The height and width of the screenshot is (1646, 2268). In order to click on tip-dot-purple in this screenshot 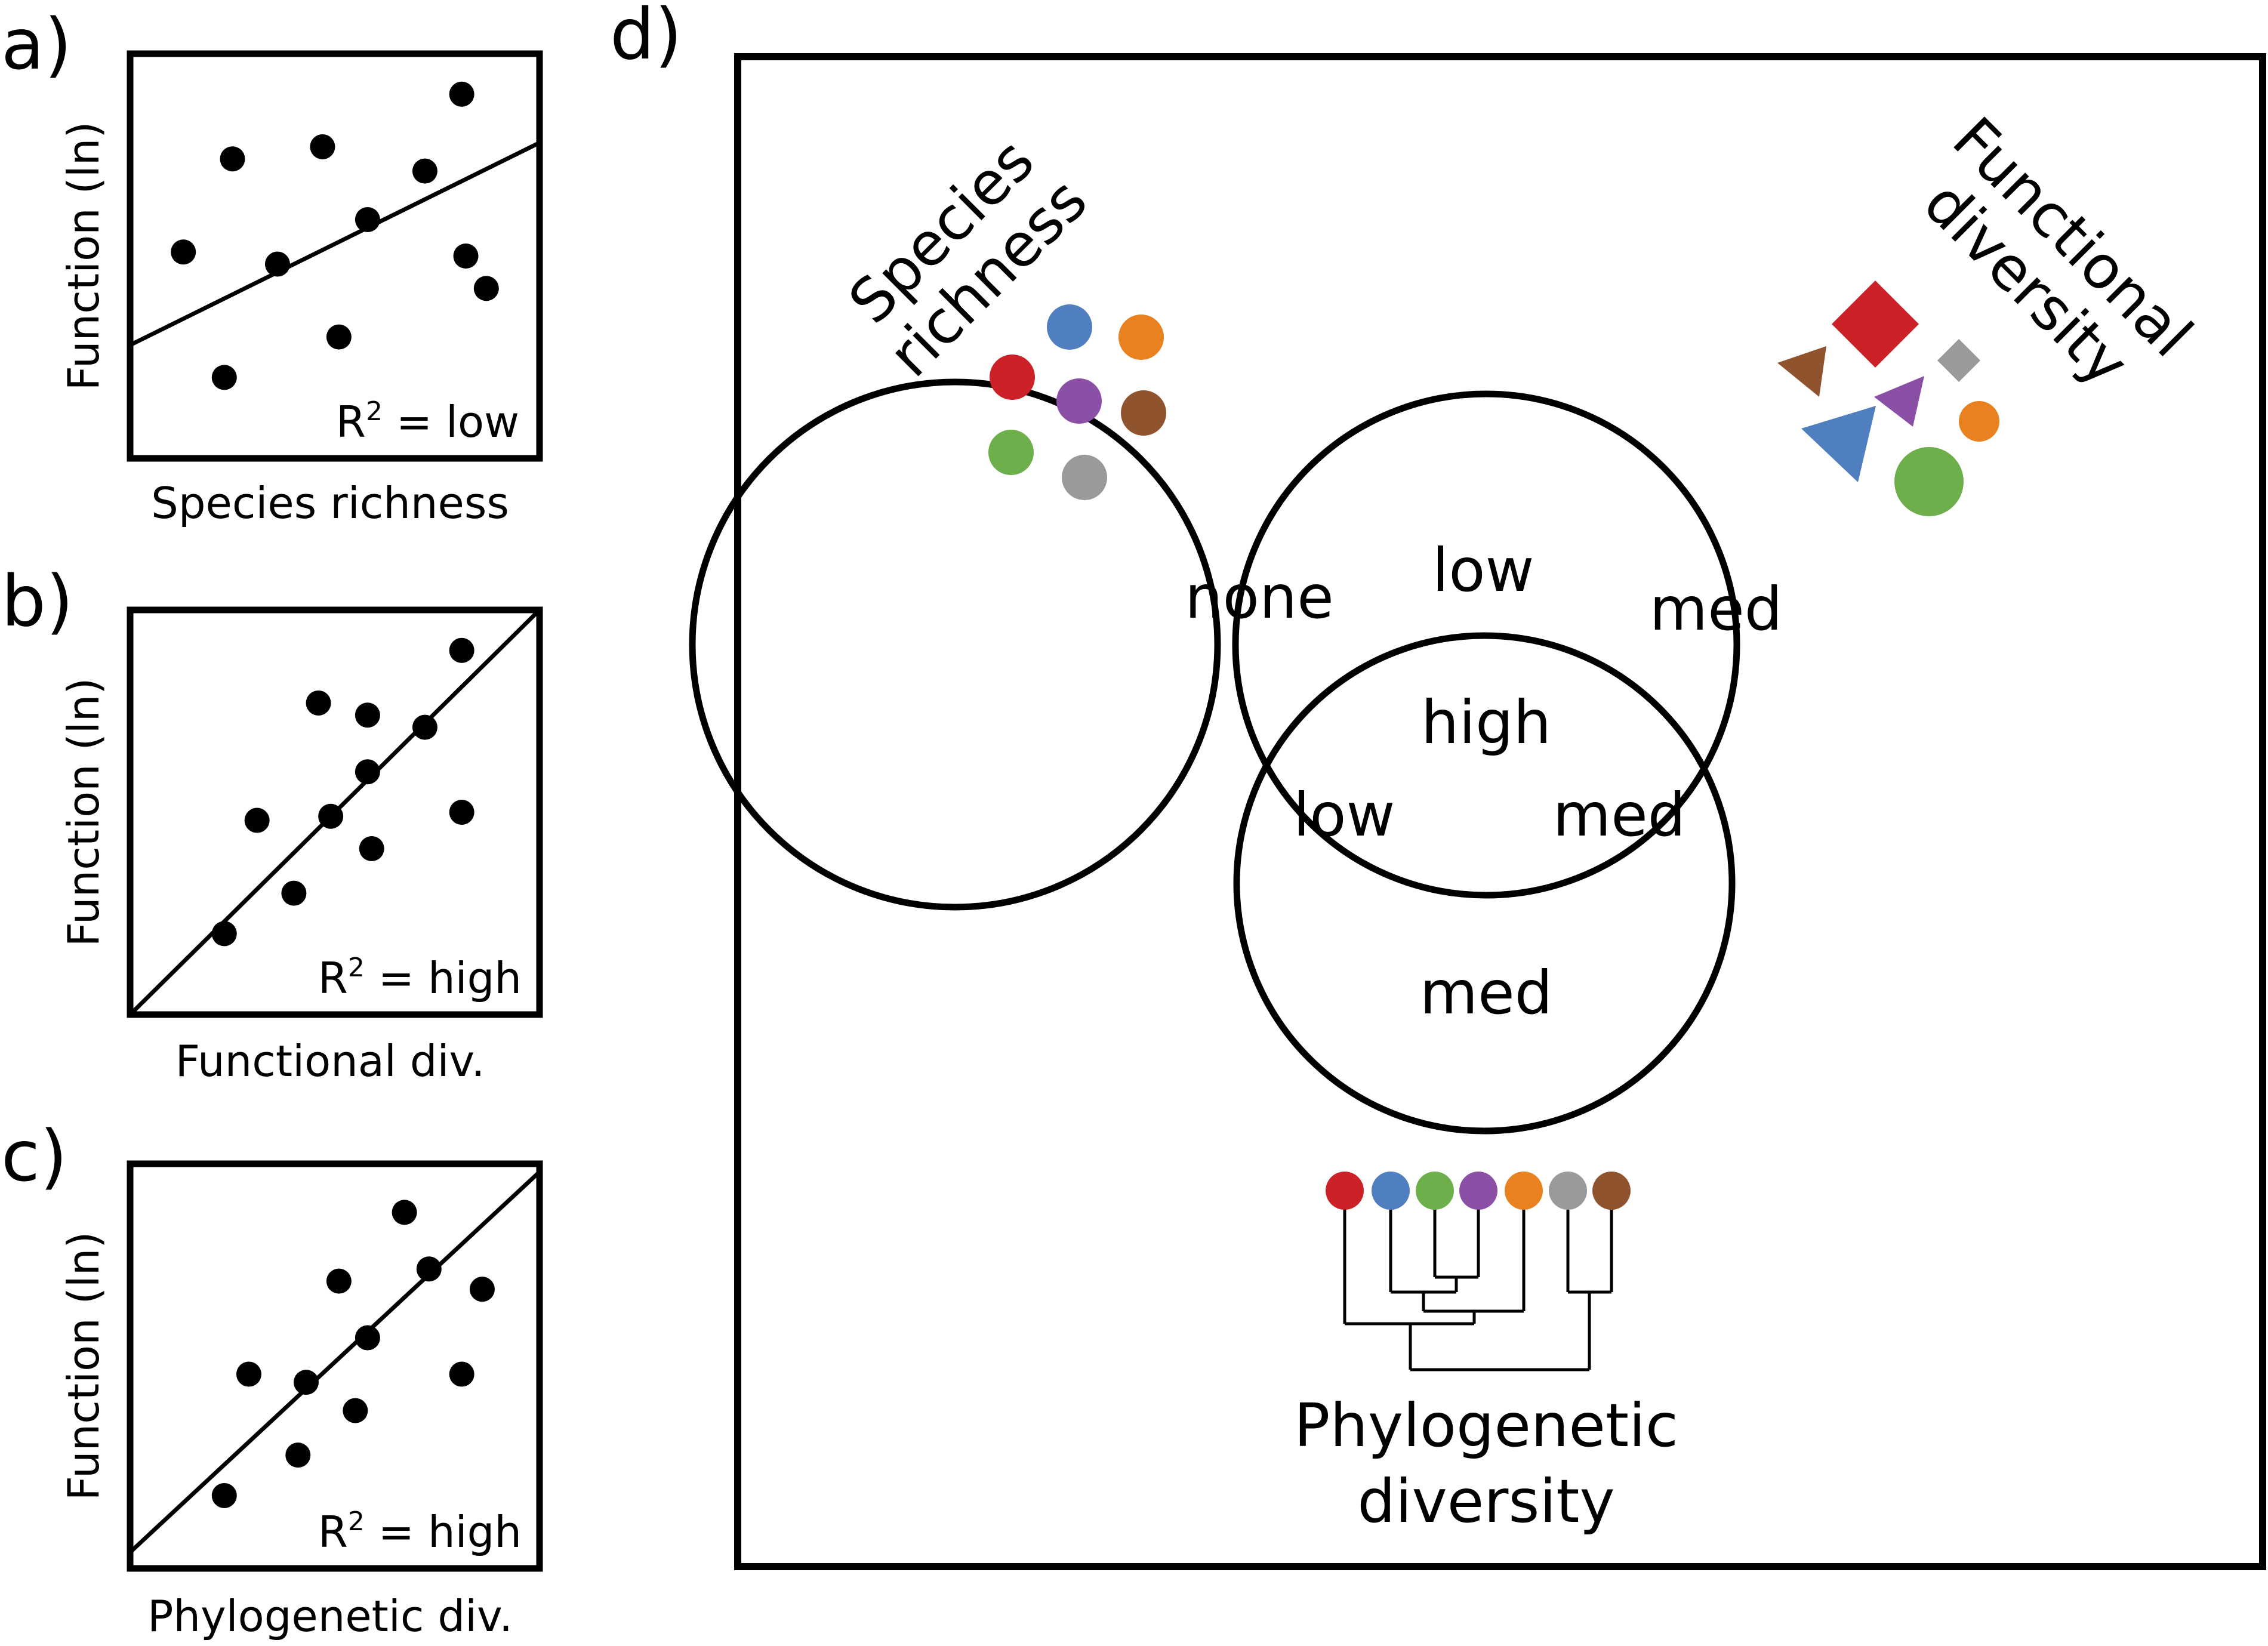, I will do `click(1478, 1191)`.